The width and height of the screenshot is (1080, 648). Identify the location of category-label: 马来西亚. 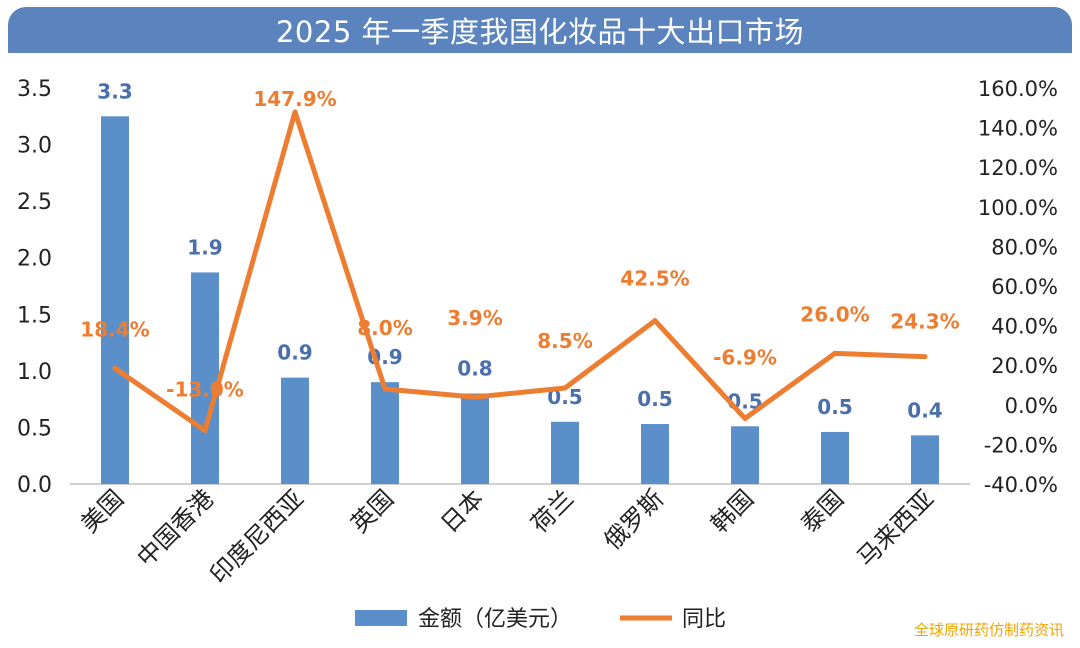
(896, 528).